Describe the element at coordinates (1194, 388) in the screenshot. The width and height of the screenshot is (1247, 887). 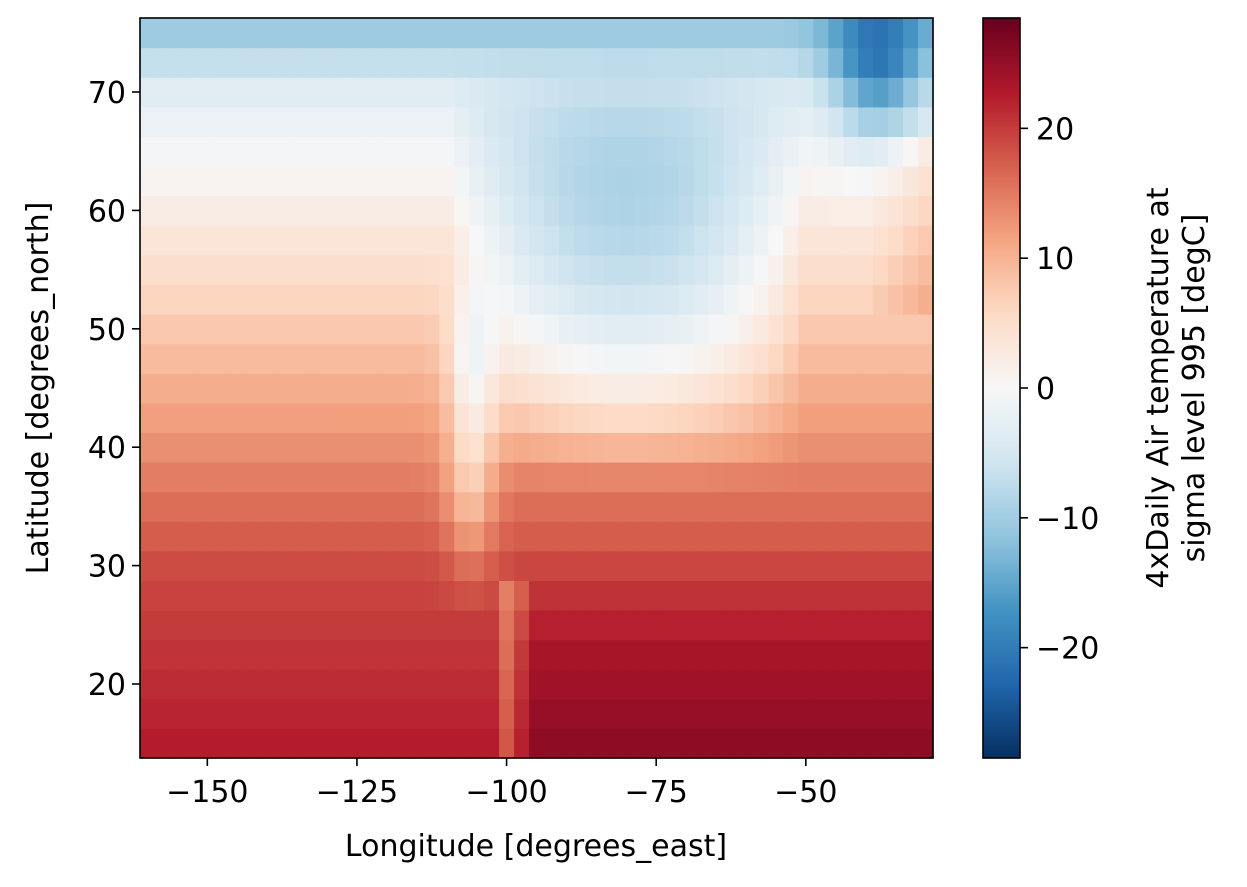
I see `colorbar-label-line-2: sigma level 995 [degC]` at that location.